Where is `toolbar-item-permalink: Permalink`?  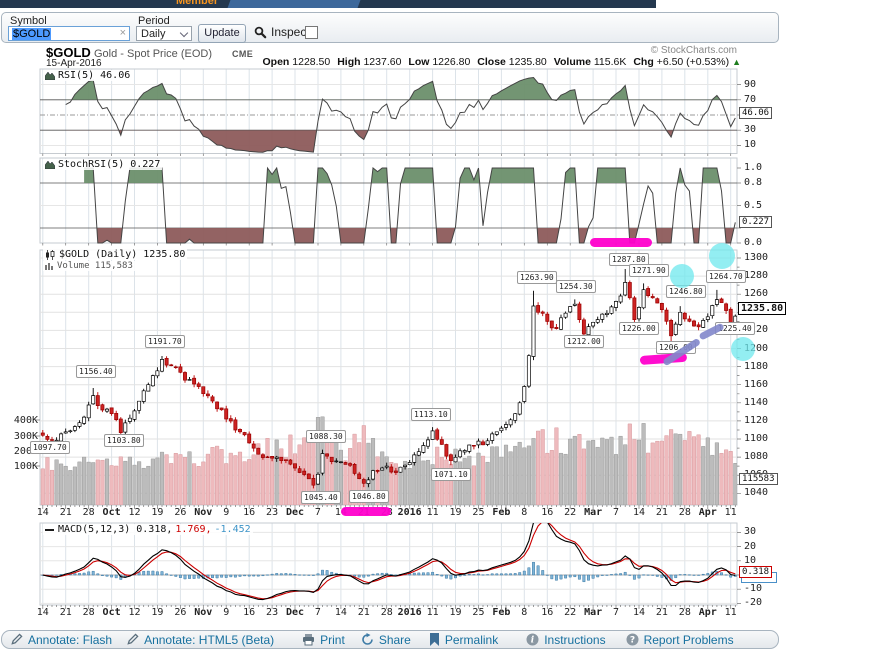
toolbar-item-permalink: Permalink is located at coordinates (463, 640).